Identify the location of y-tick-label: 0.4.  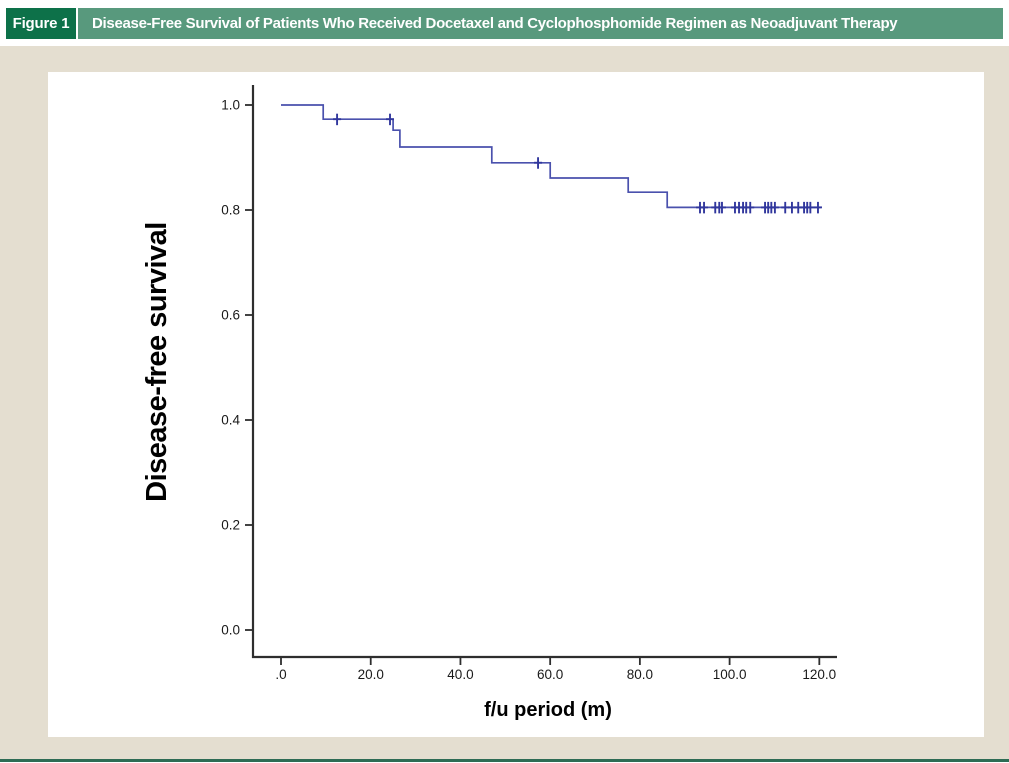
(230, 420).